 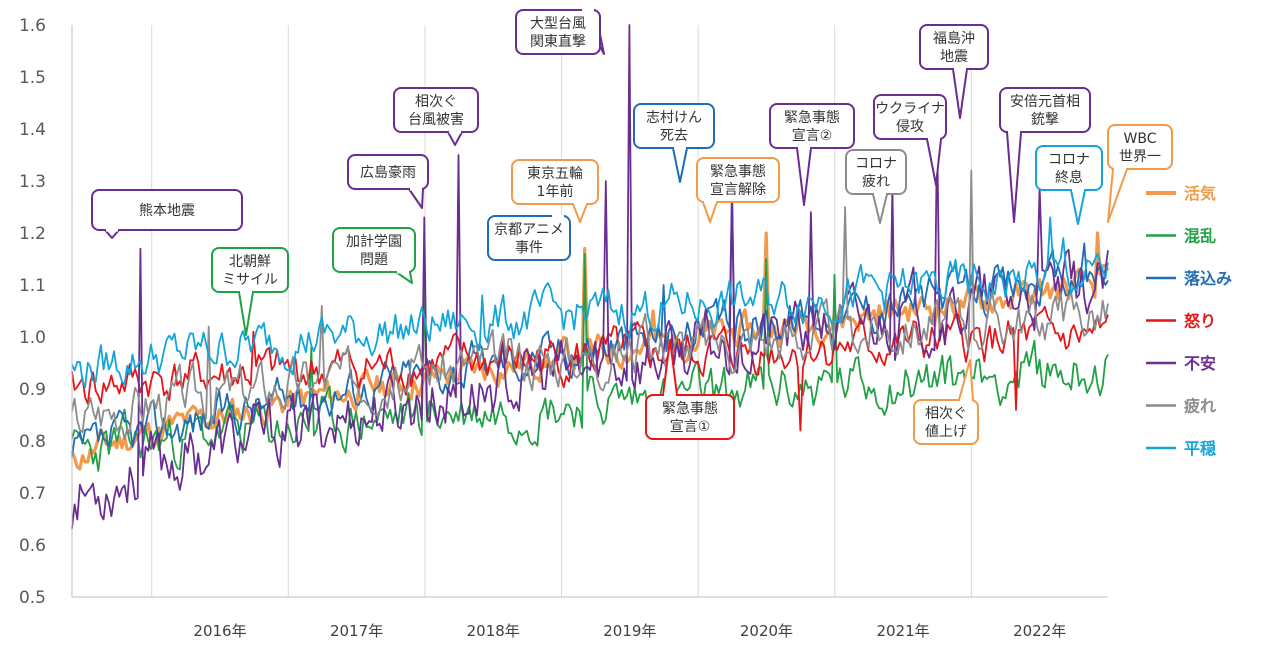 What do you see at coordinates (555, 173) in the screenshot?
I see `callout-label: 東京五輪` at bounding box center [555, 173].